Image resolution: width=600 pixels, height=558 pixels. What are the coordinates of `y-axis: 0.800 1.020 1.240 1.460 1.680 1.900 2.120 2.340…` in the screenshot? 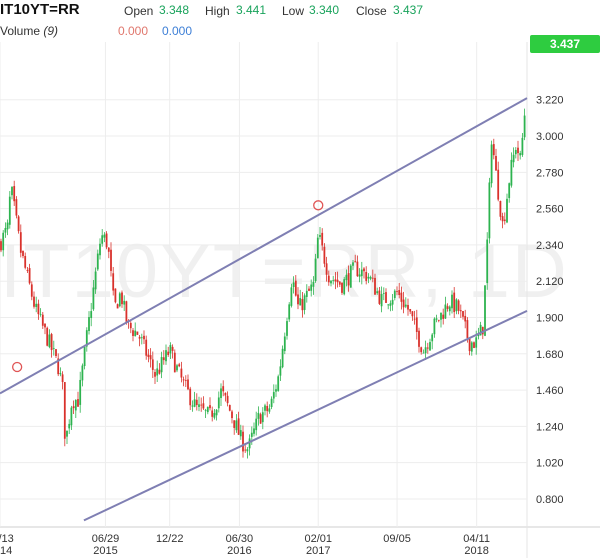 It's located at (550, 300).